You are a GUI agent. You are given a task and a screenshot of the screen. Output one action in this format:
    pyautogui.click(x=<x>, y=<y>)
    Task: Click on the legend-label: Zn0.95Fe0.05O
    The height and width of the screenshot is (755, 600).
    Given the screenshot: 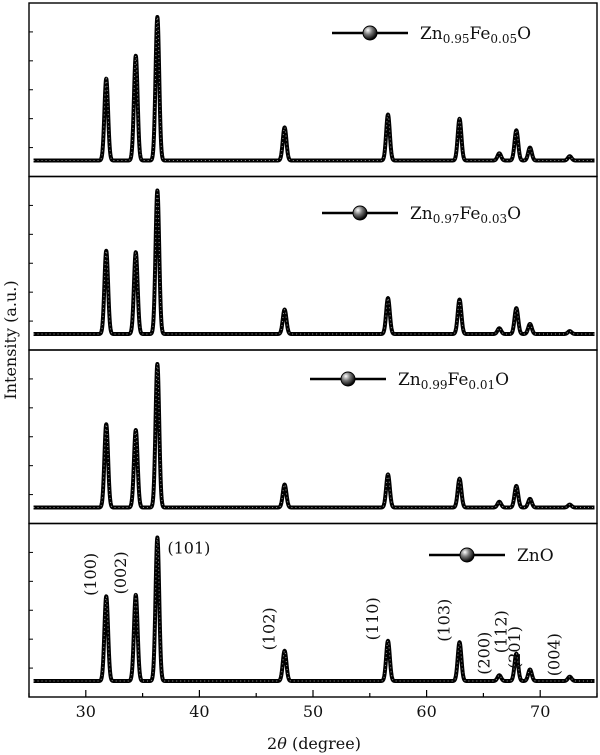 What is the action you would take?
    pyautogui.click(x=475, y=35)
    